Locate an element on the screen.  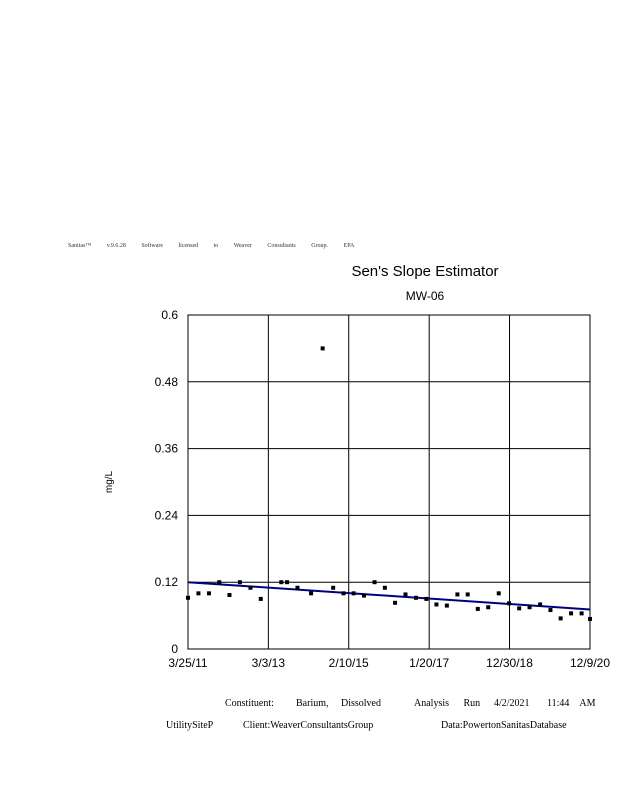
x-tick-label: 2/10/15 is located at coordinates (349, 663).